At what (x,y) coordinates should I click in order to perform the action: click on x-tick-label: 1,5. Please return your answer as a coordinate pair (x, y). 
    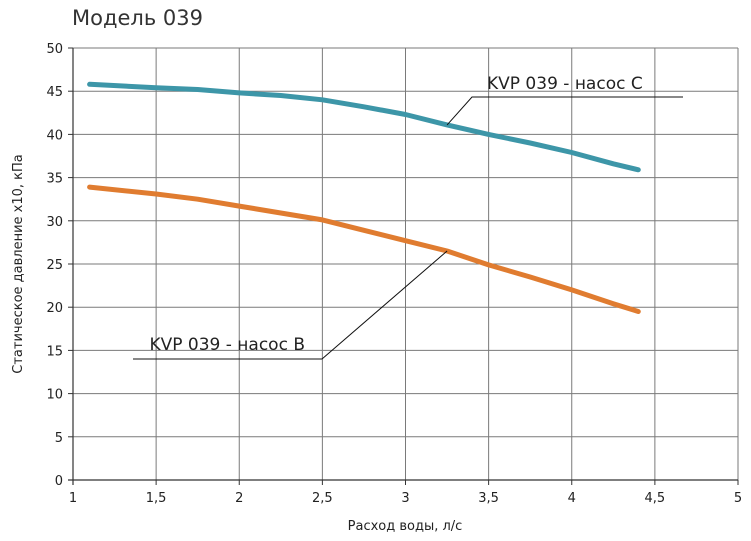
    Looking at the image, I should click on (156, 498).